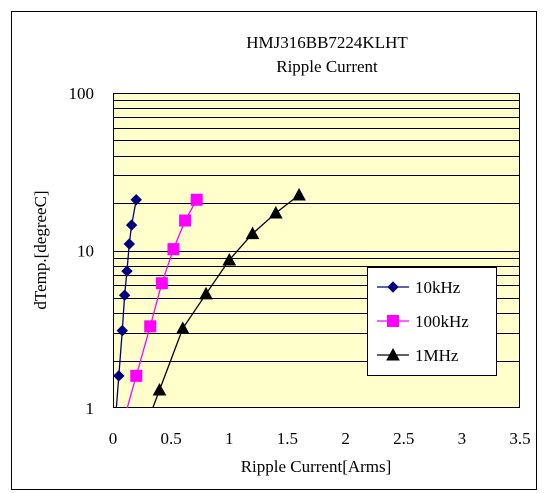 The height and width of the screenshot is (493, 545). Describe the element at coordinates (438, 287) in the screenshot. I see `legend-label: 10kHz` at that location.